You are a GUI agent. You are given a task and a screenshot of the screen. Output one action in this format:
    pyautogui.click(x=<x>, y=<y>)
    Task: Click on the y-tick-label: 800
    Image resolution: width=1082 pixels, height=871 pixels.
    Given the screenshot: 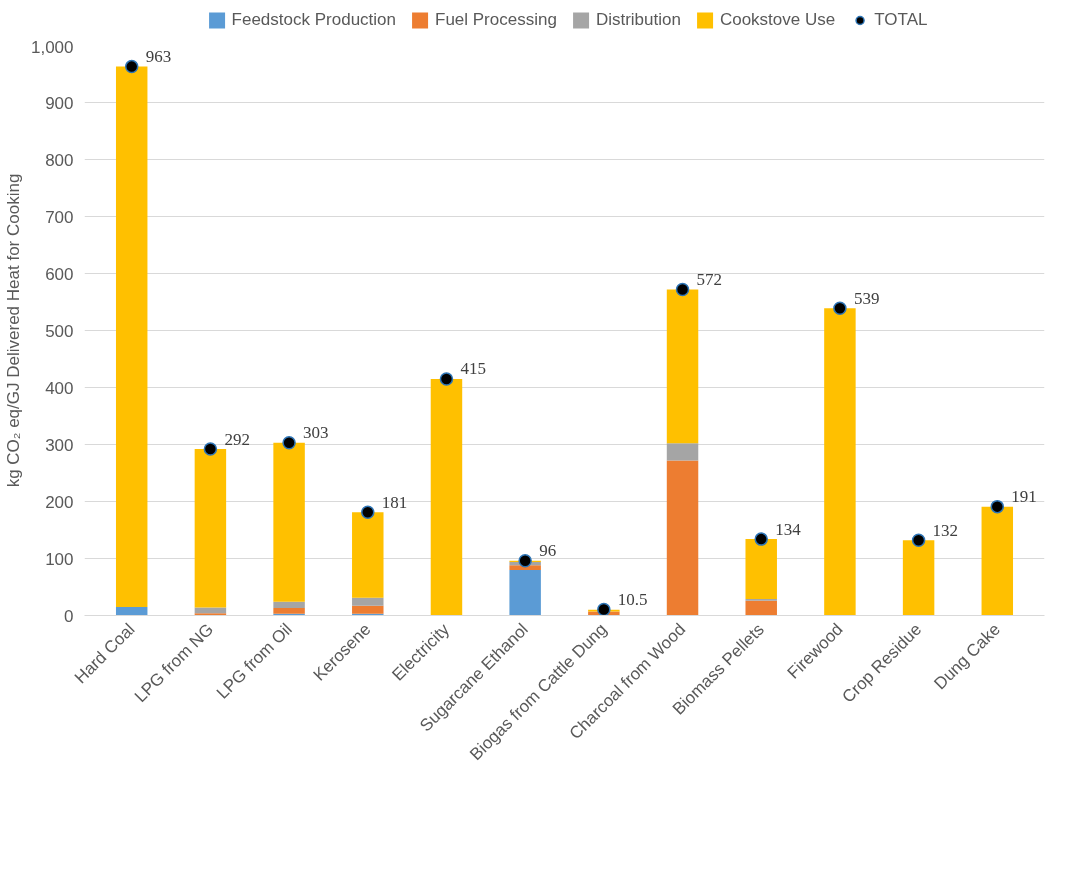 What is the action you would take?
    pyautogui.click(x=59, y=160)
    